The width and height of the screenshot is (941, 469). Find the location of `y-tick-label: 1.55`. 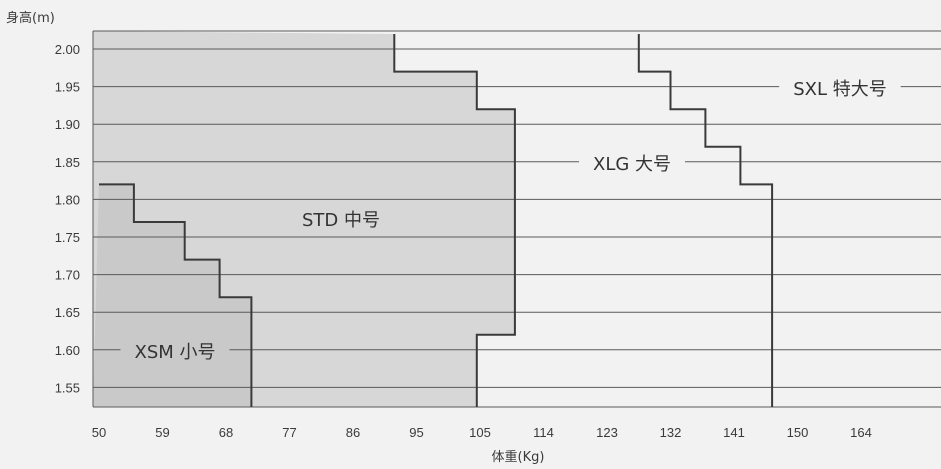

y-tick-label: 1.55 is located at coordinates (67, 387).